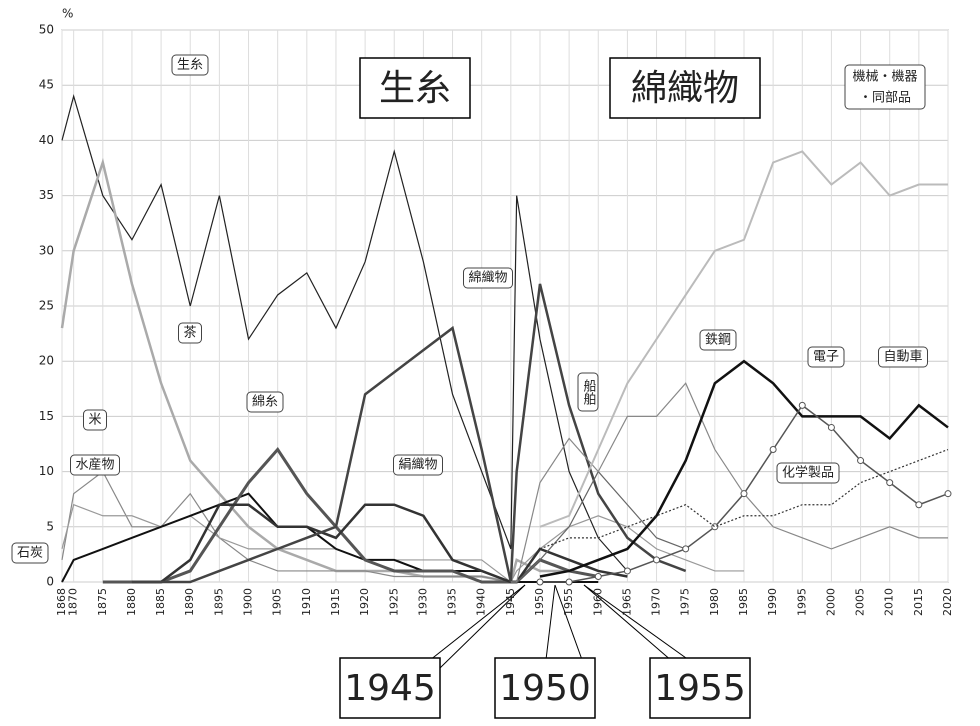  I want to click on callout: 1950, so click(545, 688).